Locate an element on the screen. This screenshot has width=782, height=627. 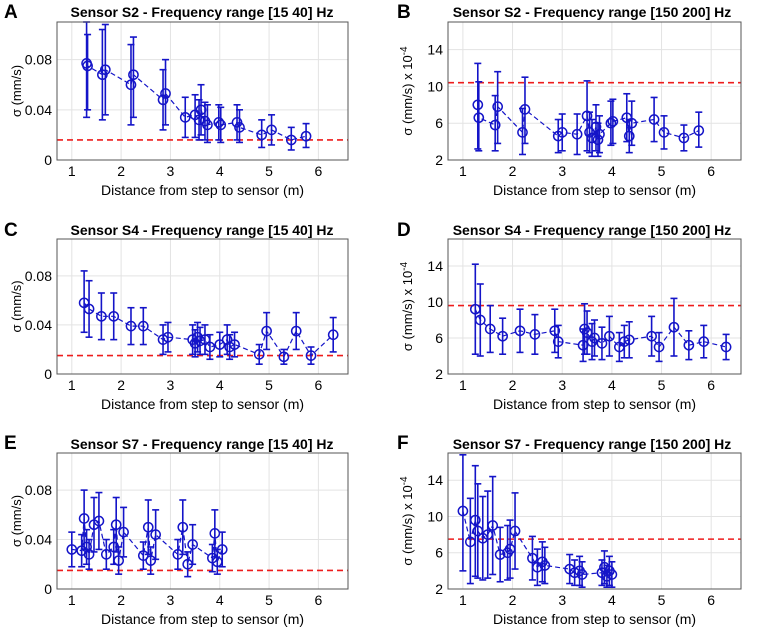
y-tick-label: 2 is located at coordinates (439, 160).